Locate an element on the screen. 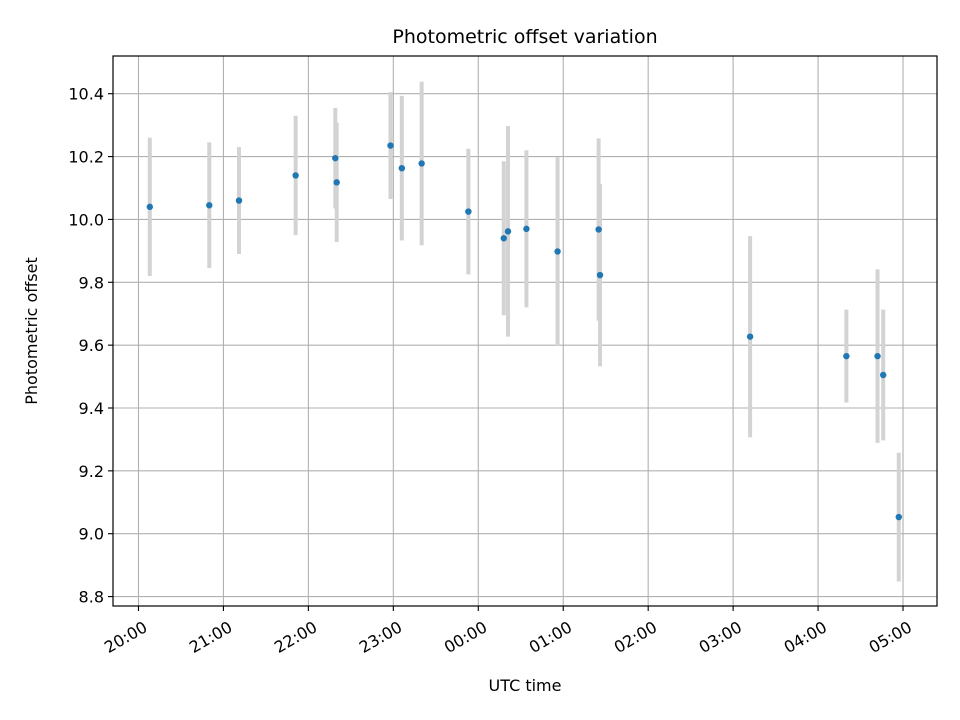  y-tick-label: 9.0 is located at coordinates (91, 534).